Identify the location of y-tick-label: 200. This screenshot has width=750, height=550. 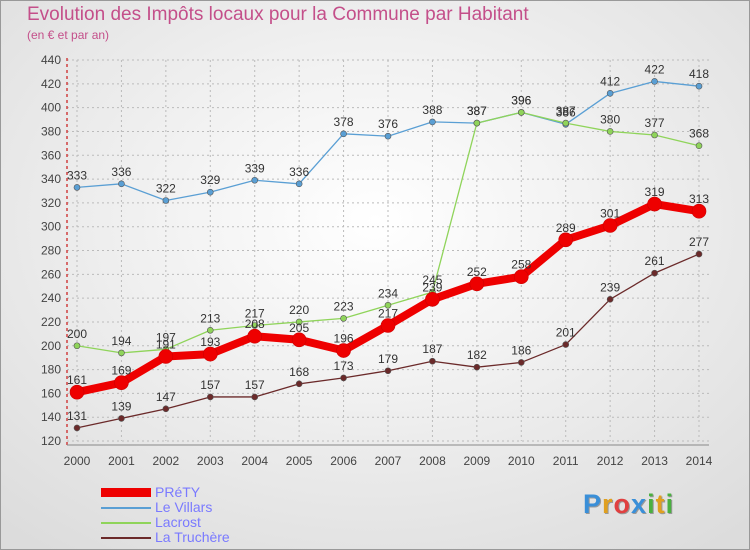
(51, 346).